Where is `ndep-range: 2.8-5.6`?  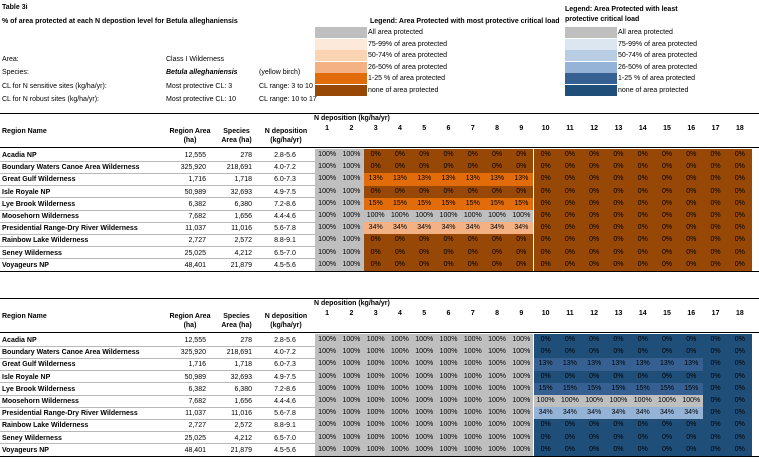
ndep-range: 2.8-5.6 is located at coordinates (285, 340).